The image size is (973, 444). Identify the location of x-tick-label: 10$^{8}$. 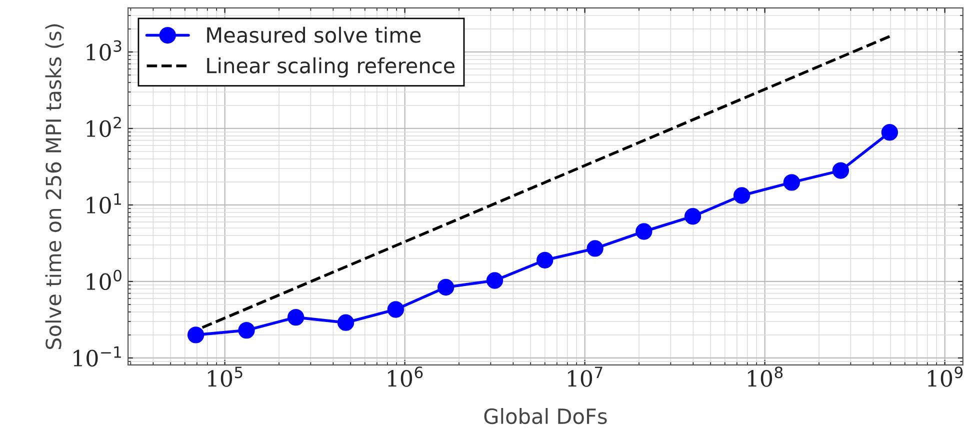
(765, 376).